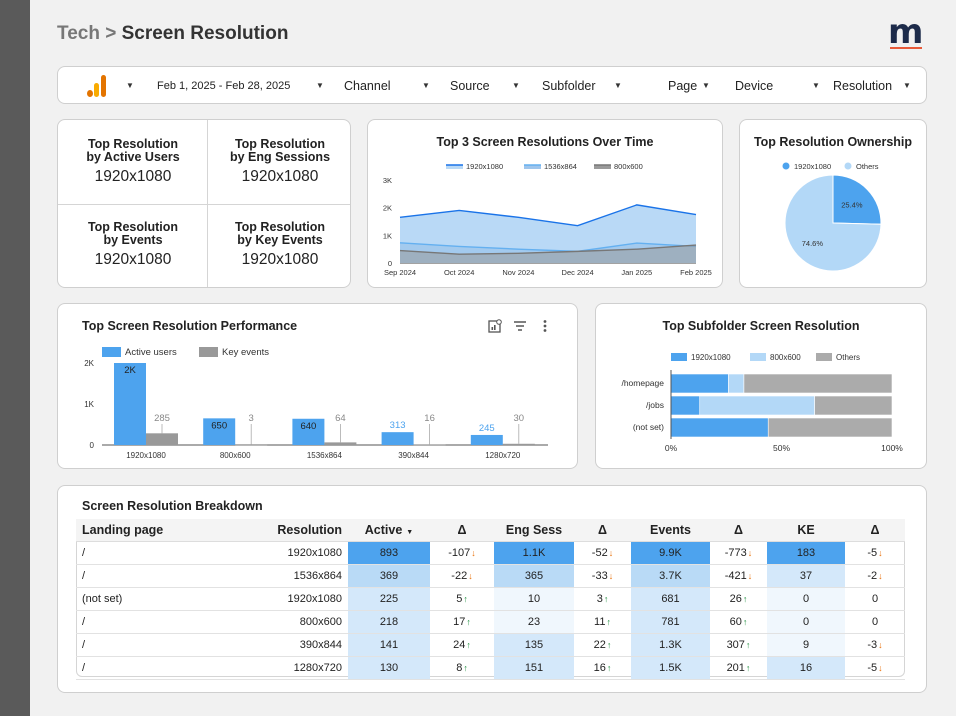 The width and height of the screenshot is (956, 716). I want to click on column-header: Active ▼, so click(389, 530).